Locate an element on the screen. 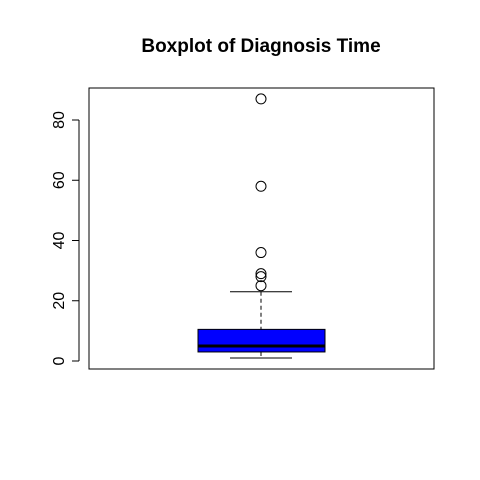 The height and width of the screenshot is (480, 480). y-axis: 0 20 40 60 80 is located at coordinates (65, 238).